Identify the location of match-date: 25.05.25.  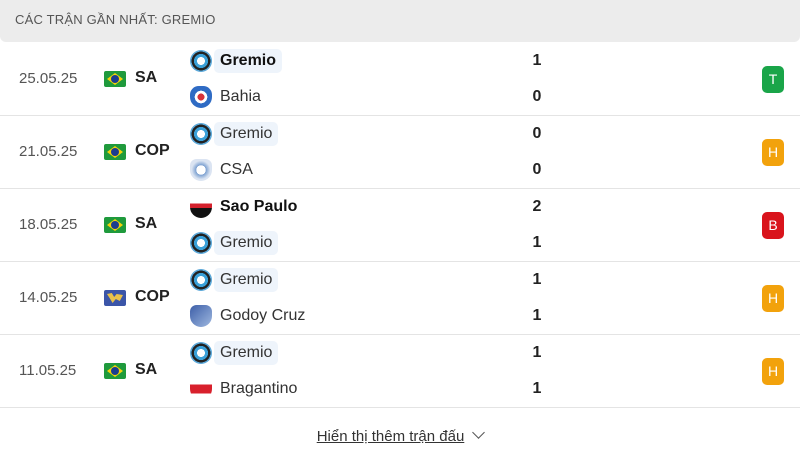
(48, 78).